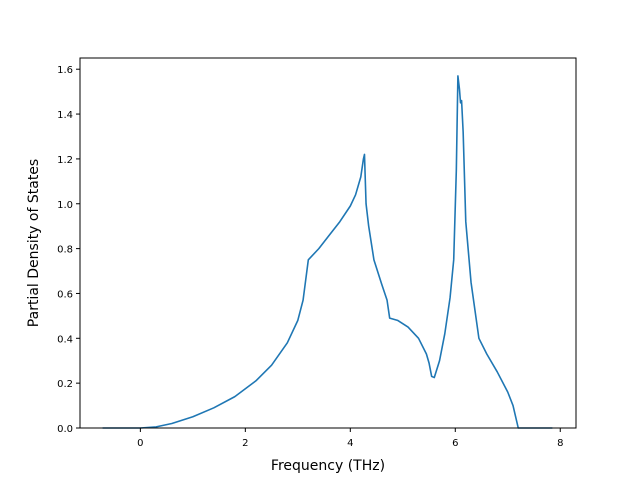 The width and height of the screenshot is (640, 480). I want to click on x-tick-label: 0, so click(140, 443).